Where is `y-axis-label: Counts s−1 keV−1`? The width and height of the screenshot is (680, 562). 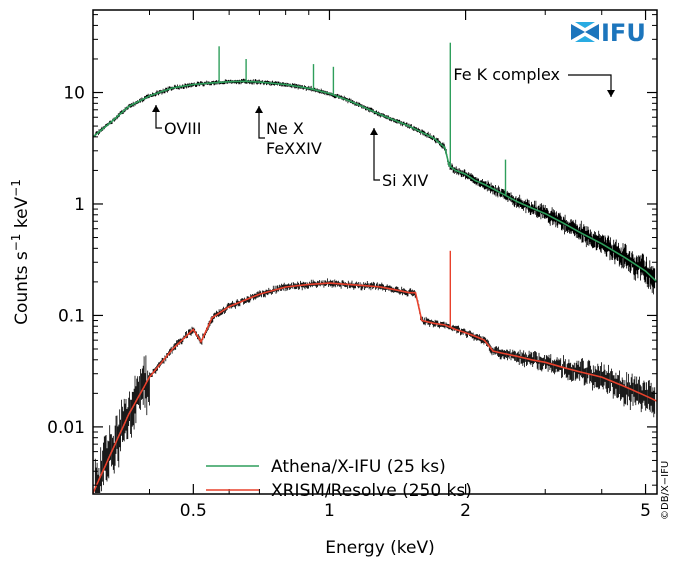 y-axis-label: Counts s−1 keV−1 is located at coordinates (20, 252).